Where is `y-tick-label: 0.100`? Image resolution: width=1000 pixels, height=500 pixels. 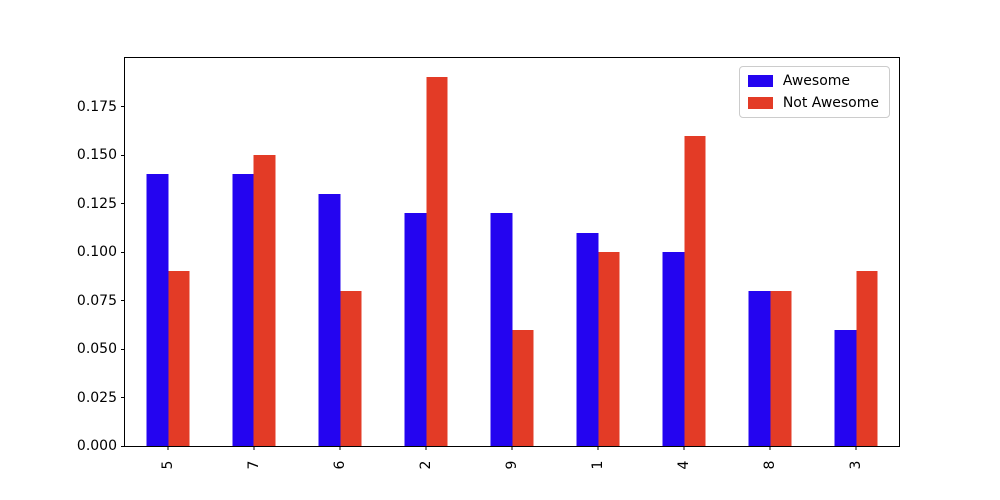
y-tick-label: 0.100 is located at coordinates (96, 252).